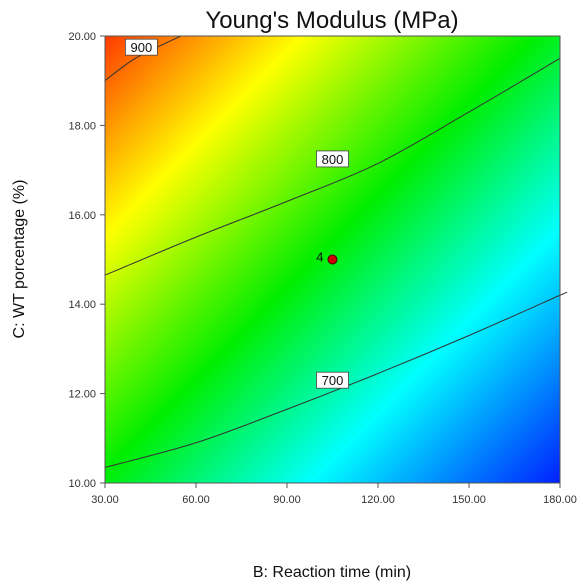  What do you see at coordinates (332, 572) in the screenshot?
I see `x-axis-title: B: Reaction time (min)` at bounding box center [332, 572].